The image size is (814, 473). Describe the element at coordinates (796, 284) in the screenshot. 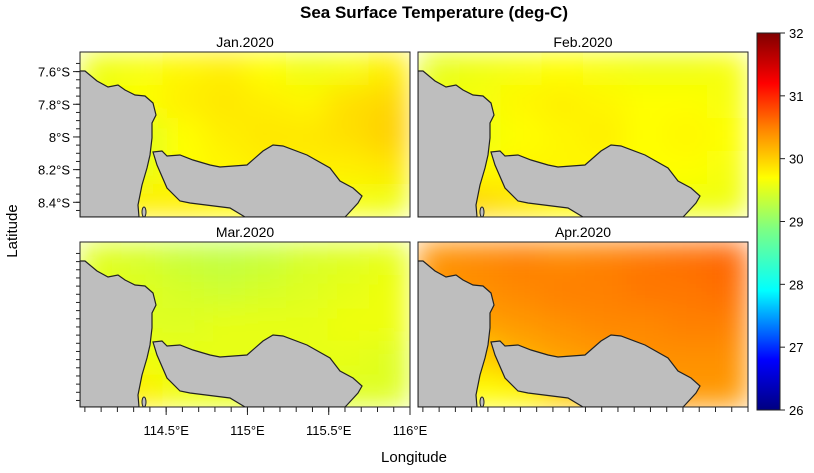

I see `colorbar-tick-label: 28` at that location.